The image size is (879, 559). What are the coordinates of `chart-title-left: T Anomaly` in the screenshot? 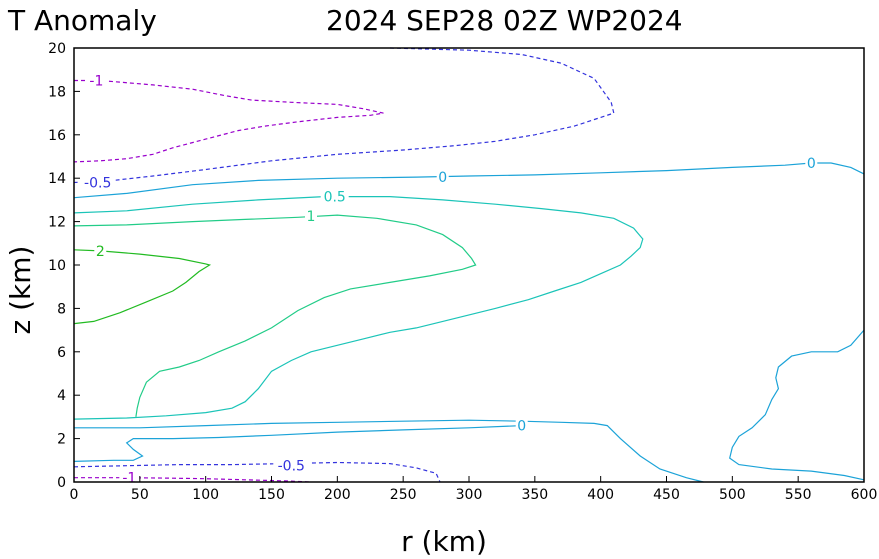 It's located at (82, 20).